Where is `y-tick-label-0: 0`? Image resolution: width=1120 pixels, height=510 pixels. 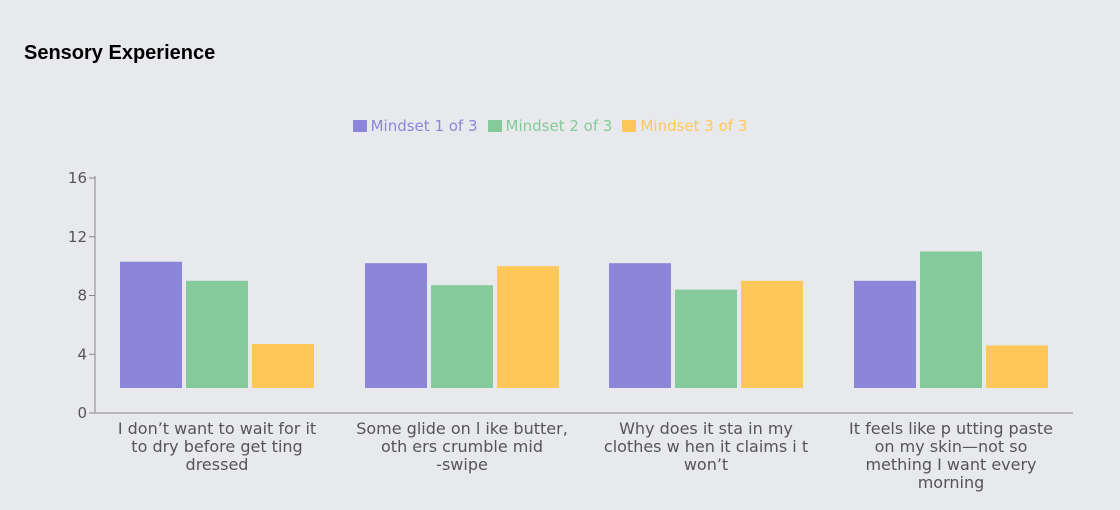
y-tick-label-0: 0 is located at coordinates (82, 413).